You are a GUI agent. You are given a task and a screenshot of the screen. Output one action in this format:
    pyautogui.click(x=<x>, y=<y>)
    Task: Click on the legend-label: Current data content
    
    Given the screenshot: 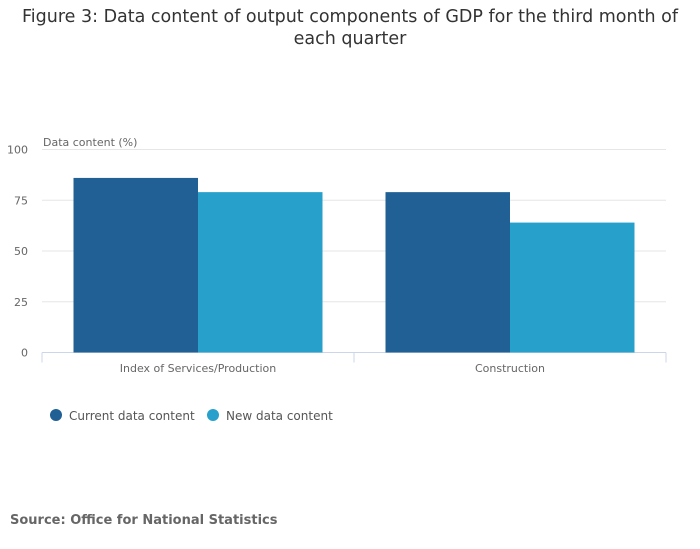 What is the action you would take?
    pyautogui.click(x=132, y=416)
    